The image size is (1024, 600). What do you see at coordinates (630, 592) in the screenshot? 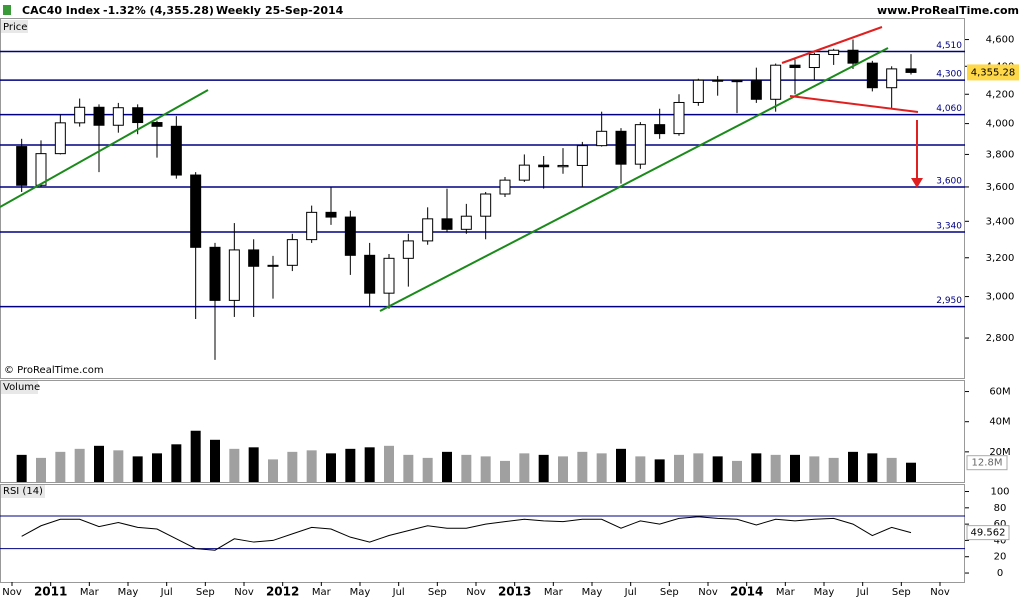
I see `x-tick-label: Jul` at bounding box center [630, 592].